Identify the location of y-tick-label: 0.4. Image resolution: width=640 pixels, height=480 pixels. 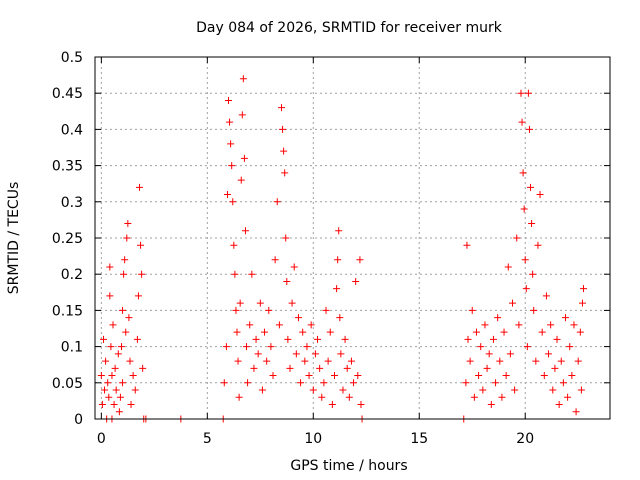
(72, 130).